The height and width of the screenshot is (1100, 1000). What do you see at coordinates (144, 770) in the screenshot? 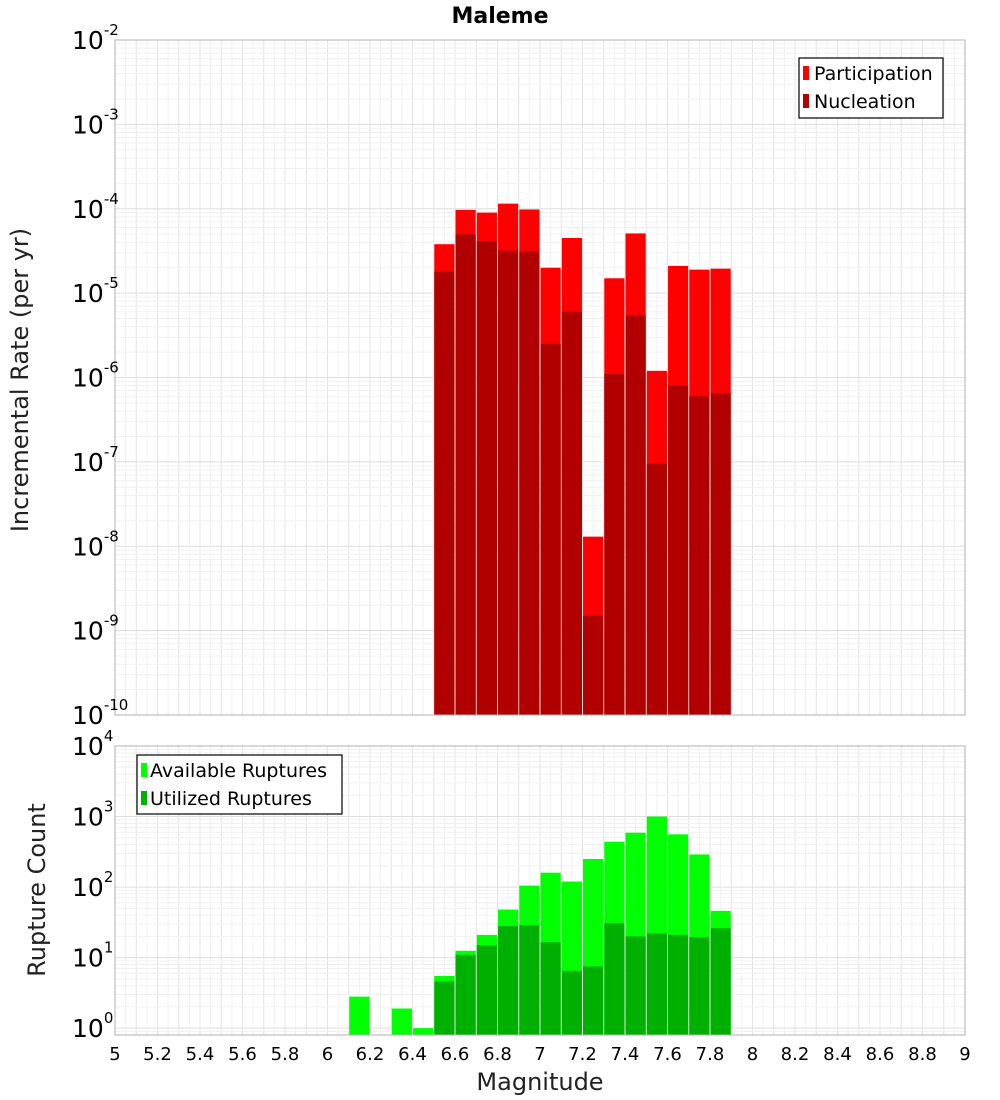
I see `legend-swatch-available` at bounding box center [144, 770].